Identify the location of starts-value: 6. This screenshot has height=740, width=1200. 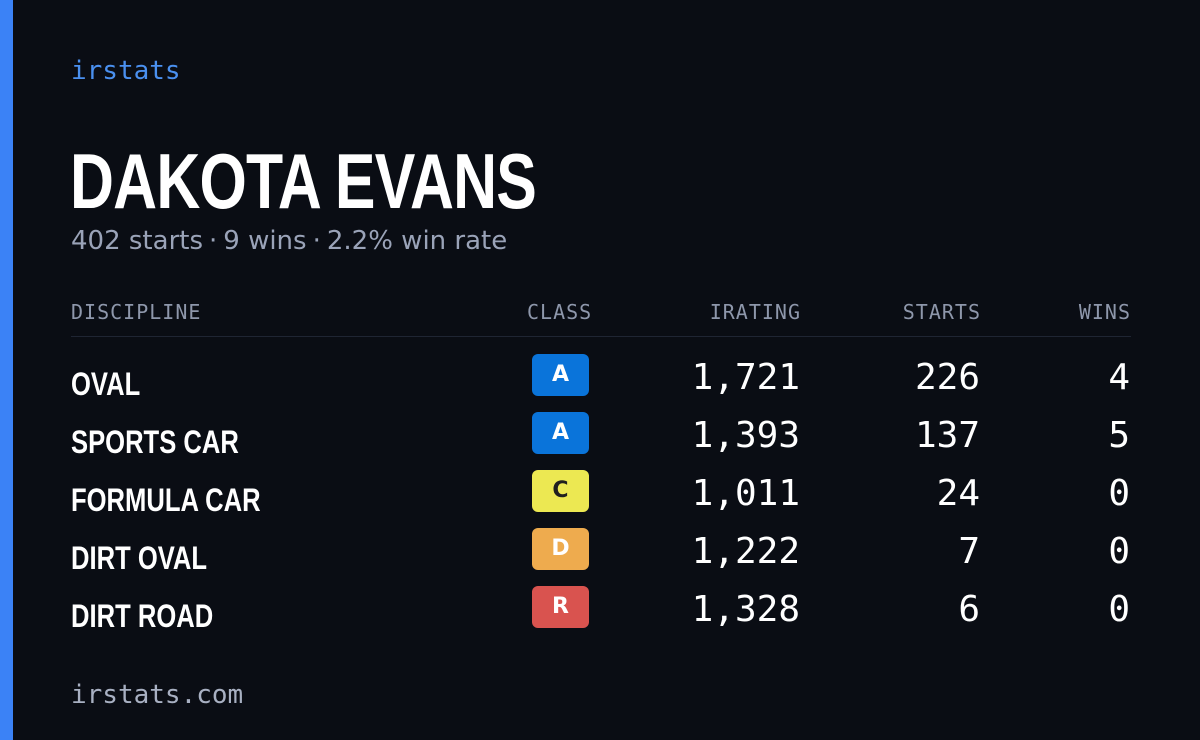
(969, 609).